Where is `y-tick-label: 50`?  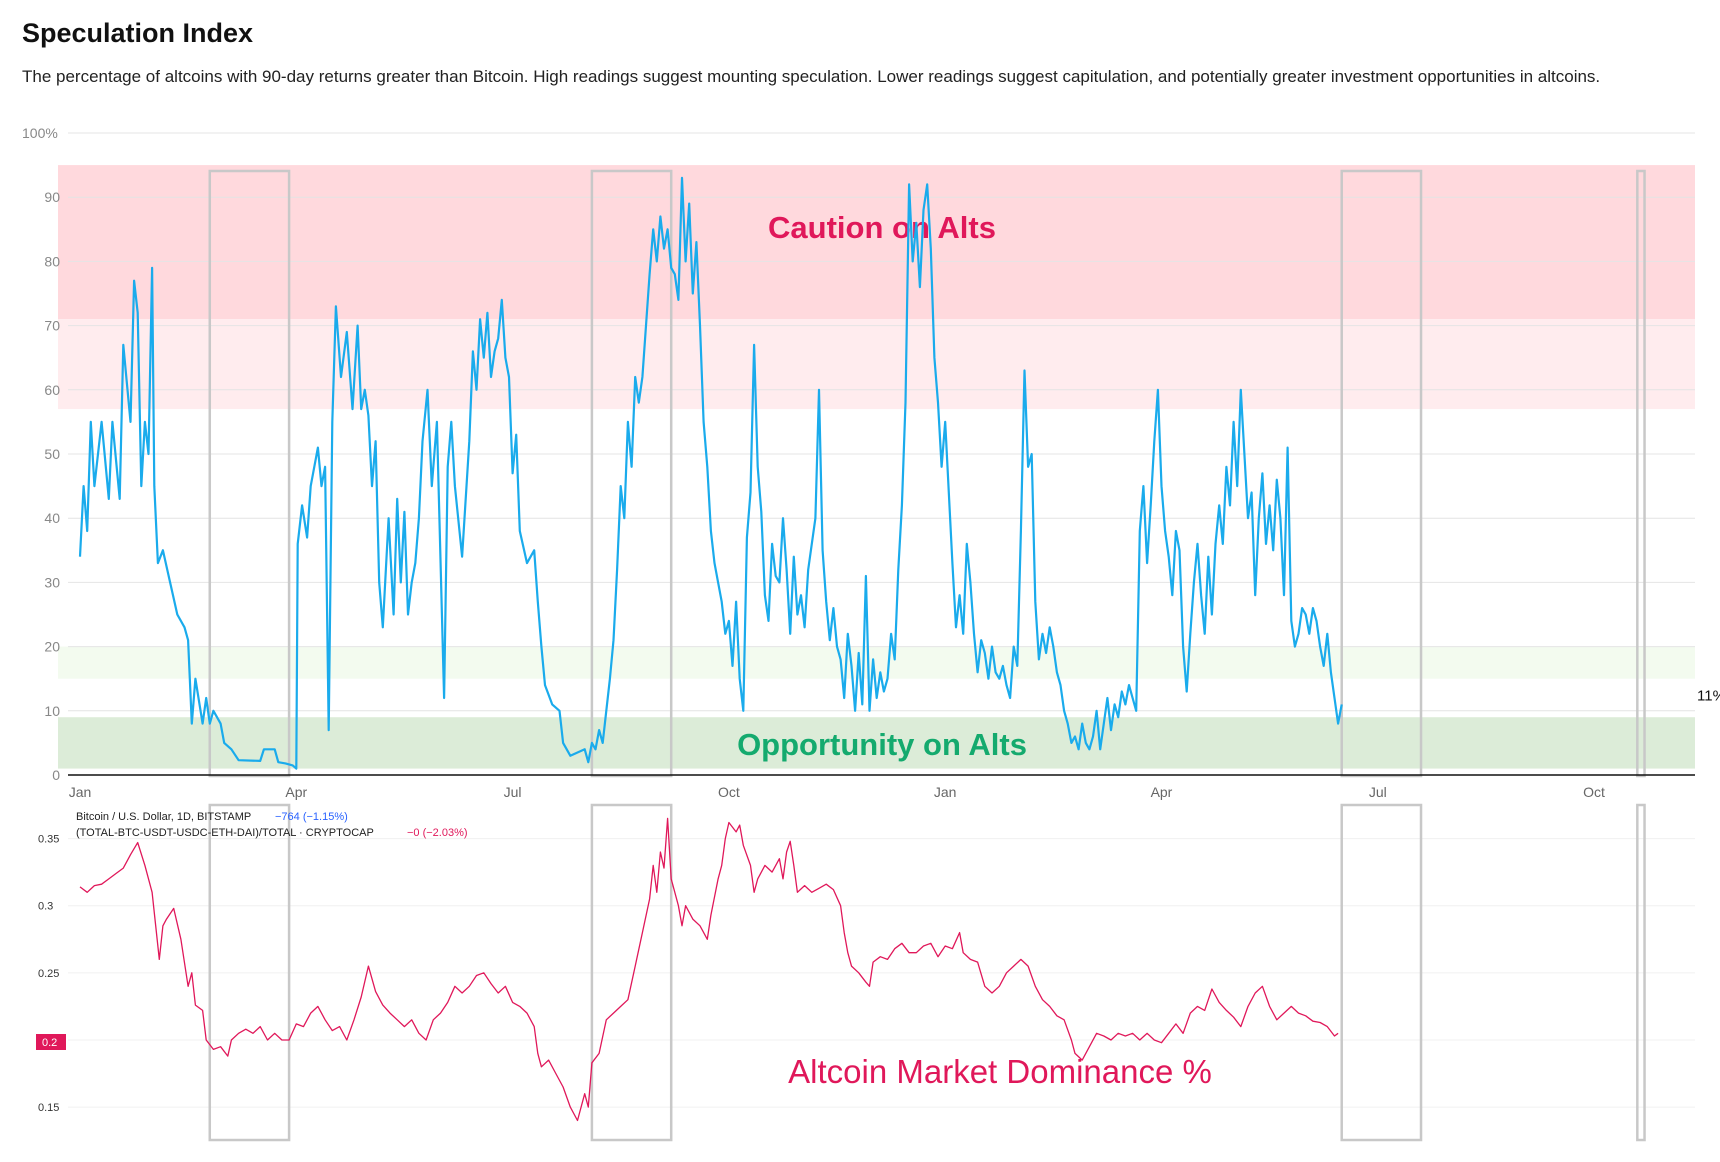
y-tick-label: 50 is located at coordinates (52, 454).